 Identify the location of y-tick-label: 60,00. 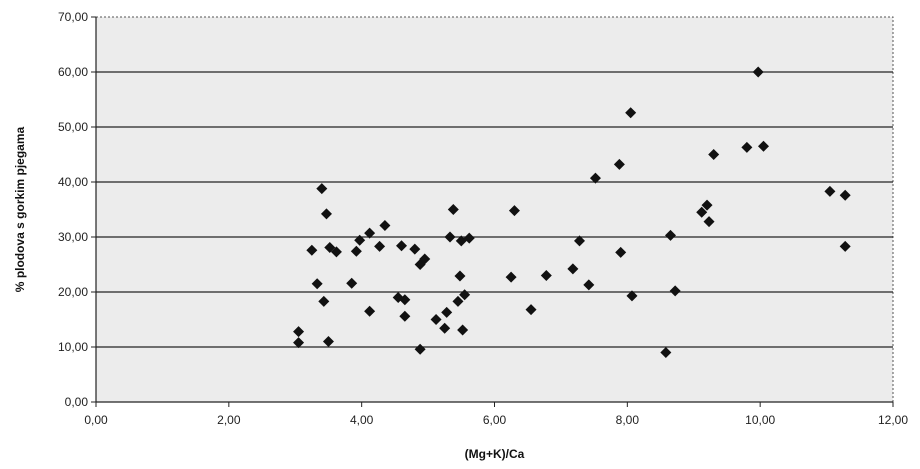
(73, 72).